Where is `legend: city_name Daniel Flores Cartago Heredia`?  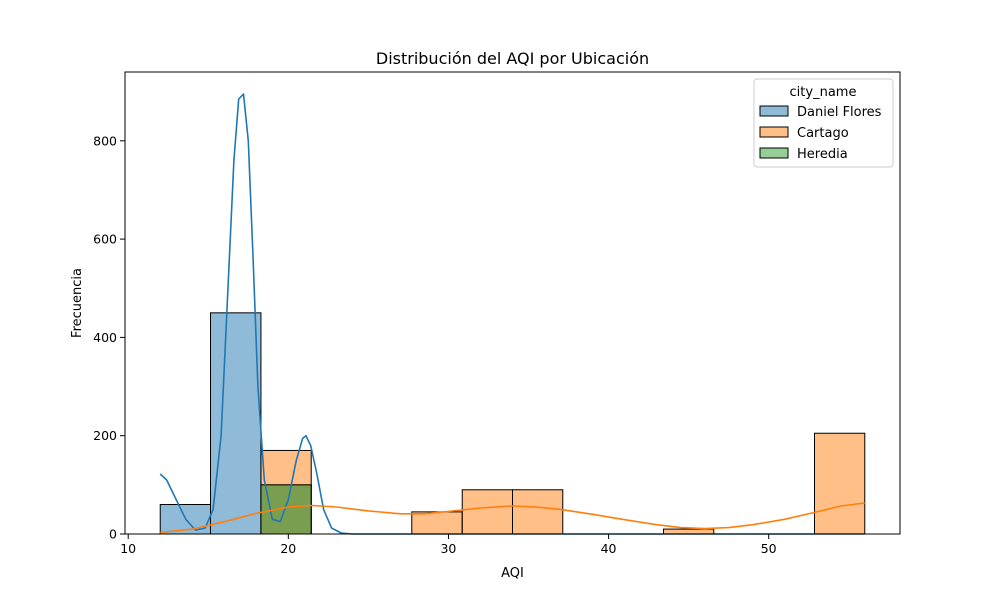 legend: city_name Daniel Flores Cartago Heredia is located at coordinates (823, 123).